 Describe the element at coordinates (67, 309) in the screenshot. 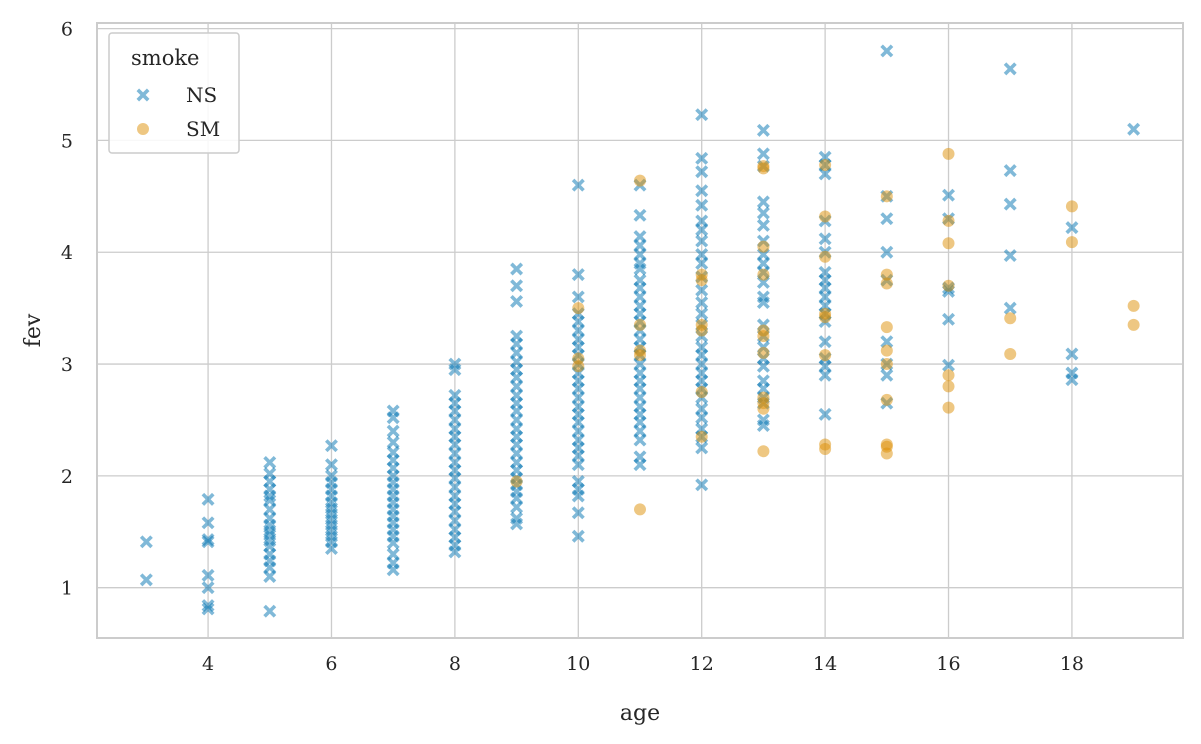

I see `y-tick-labels: 1 2 3 4 5 6` at that location.